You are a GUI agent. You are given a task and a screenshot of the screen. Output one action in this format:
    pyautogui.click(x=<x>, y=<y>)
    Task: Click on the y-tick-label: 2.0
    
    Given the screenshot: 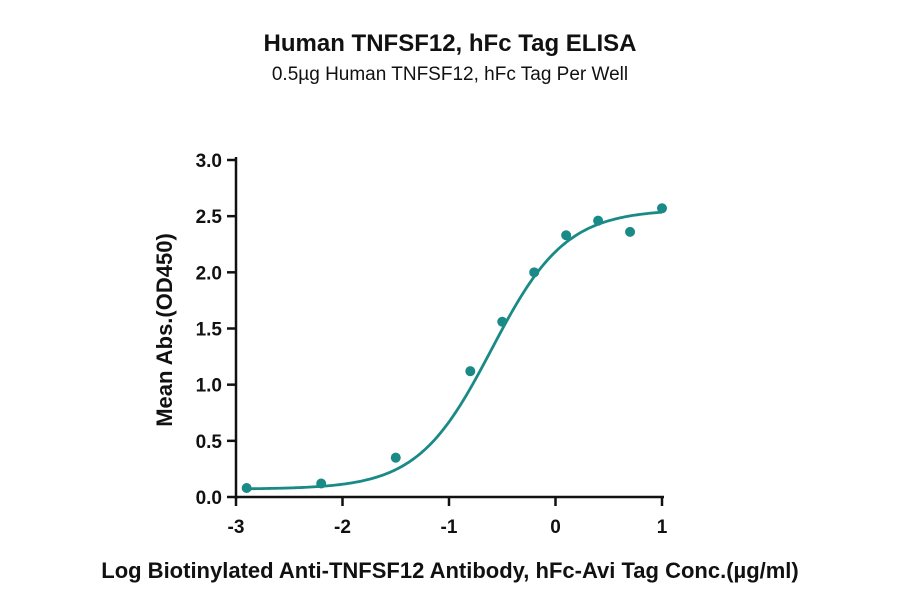 What is the action you would take?
    pyautogui.click(x=209, y=273)
    